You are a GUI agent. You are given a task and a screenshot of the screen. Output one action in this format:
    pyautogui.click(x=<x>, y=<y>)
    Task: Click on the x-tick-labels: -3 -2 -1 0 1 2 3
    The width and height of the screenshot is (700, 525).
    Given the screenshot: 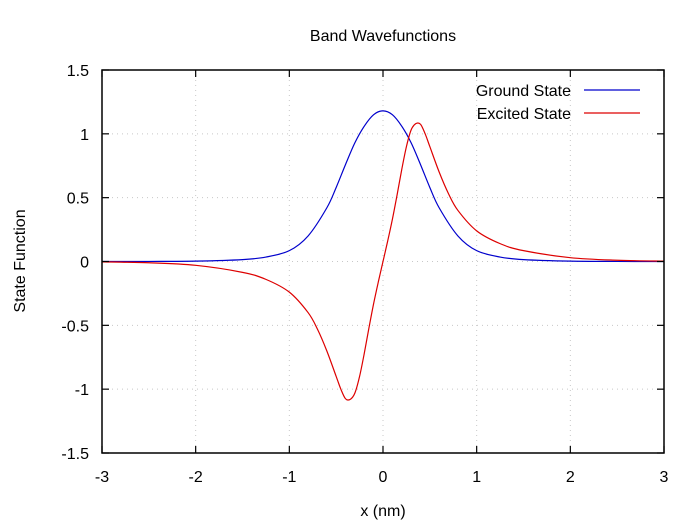 What is the action you would take?
    pyautogui.click(x=382, y=477)
    